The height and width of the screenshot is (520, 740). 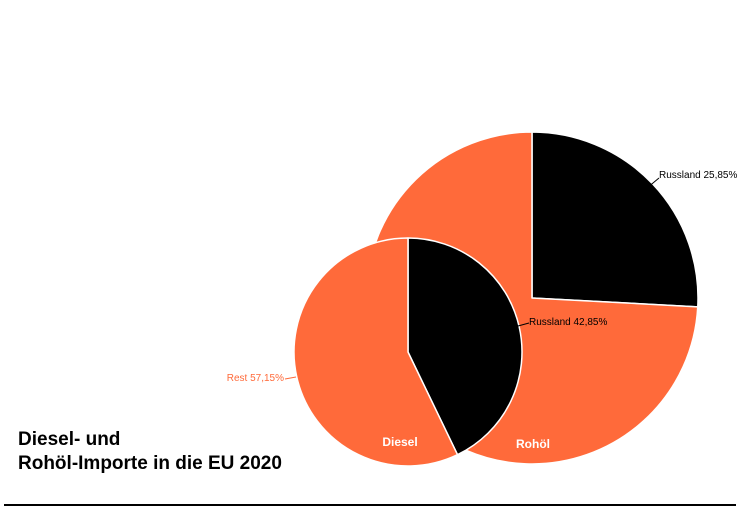 What do you see at coordinates (399, 442) in the screenshot?
I see `pie-name-label-diesel: Diesel` at bounding box center [399, 442].